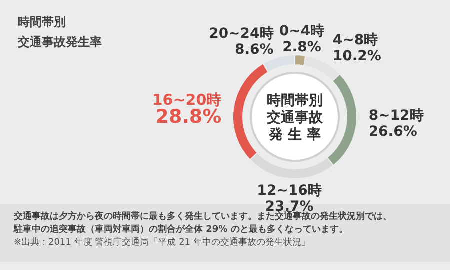 The height and width of the screenshot is (270, 450). Describe the element at coordinates (295, 117) in the screenshot. I see `text: 交通事故` at that location.